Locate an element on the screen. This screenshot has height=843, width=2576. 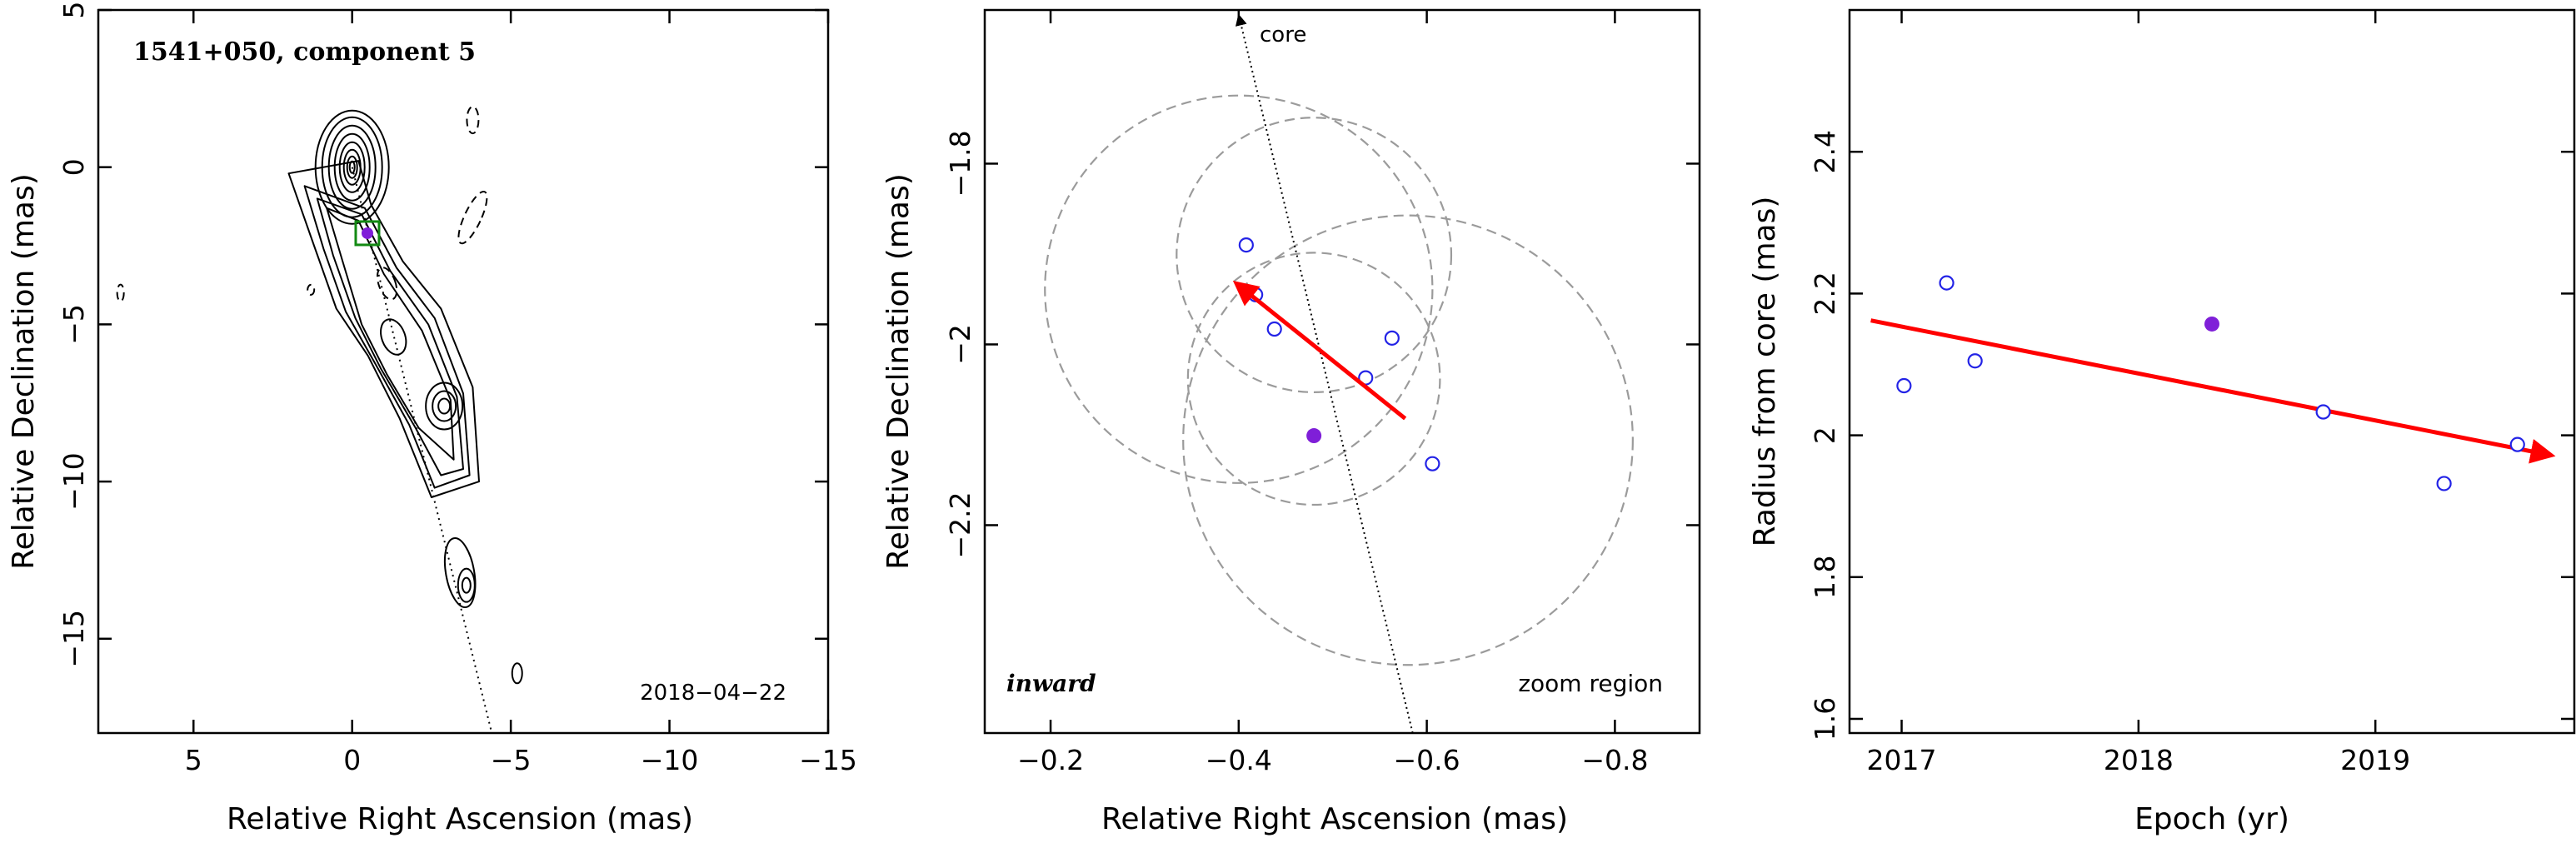
x-tick-label: 2018 is located at coordinates (2139, 760).